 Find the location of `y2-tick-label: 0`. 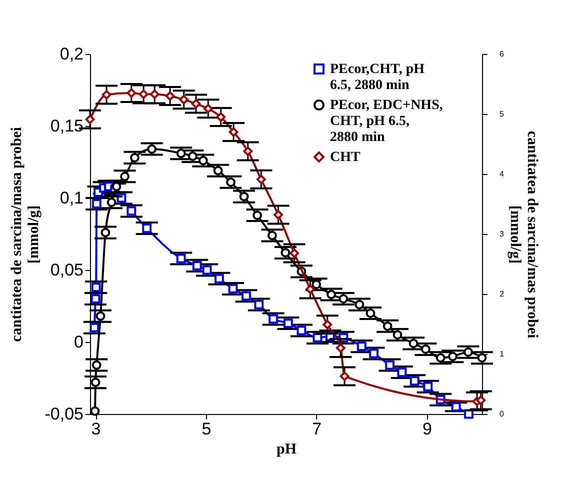

y2-tick-label: 0 is located at coordinates (502, 414).